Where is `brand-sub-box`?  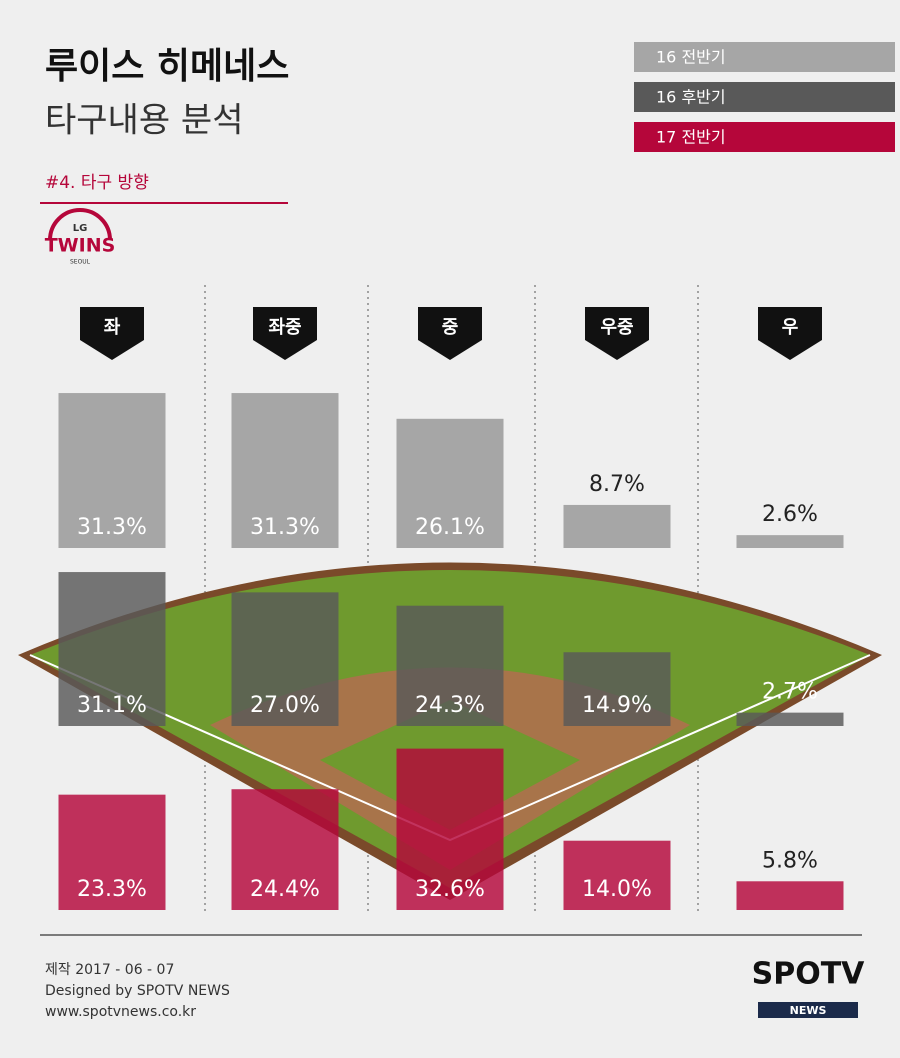
brand-sub-box is located at coordinates (808, 1010).